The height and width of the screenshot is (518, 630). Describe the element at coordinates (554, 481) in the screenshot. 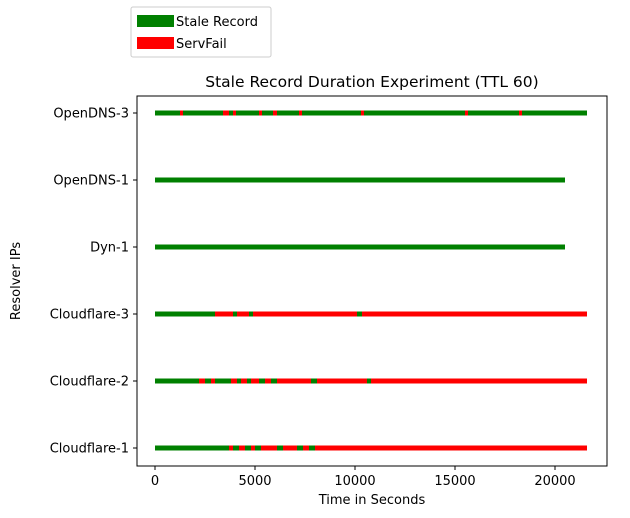

I see `x-tick-label-20000: 20000` at that location.